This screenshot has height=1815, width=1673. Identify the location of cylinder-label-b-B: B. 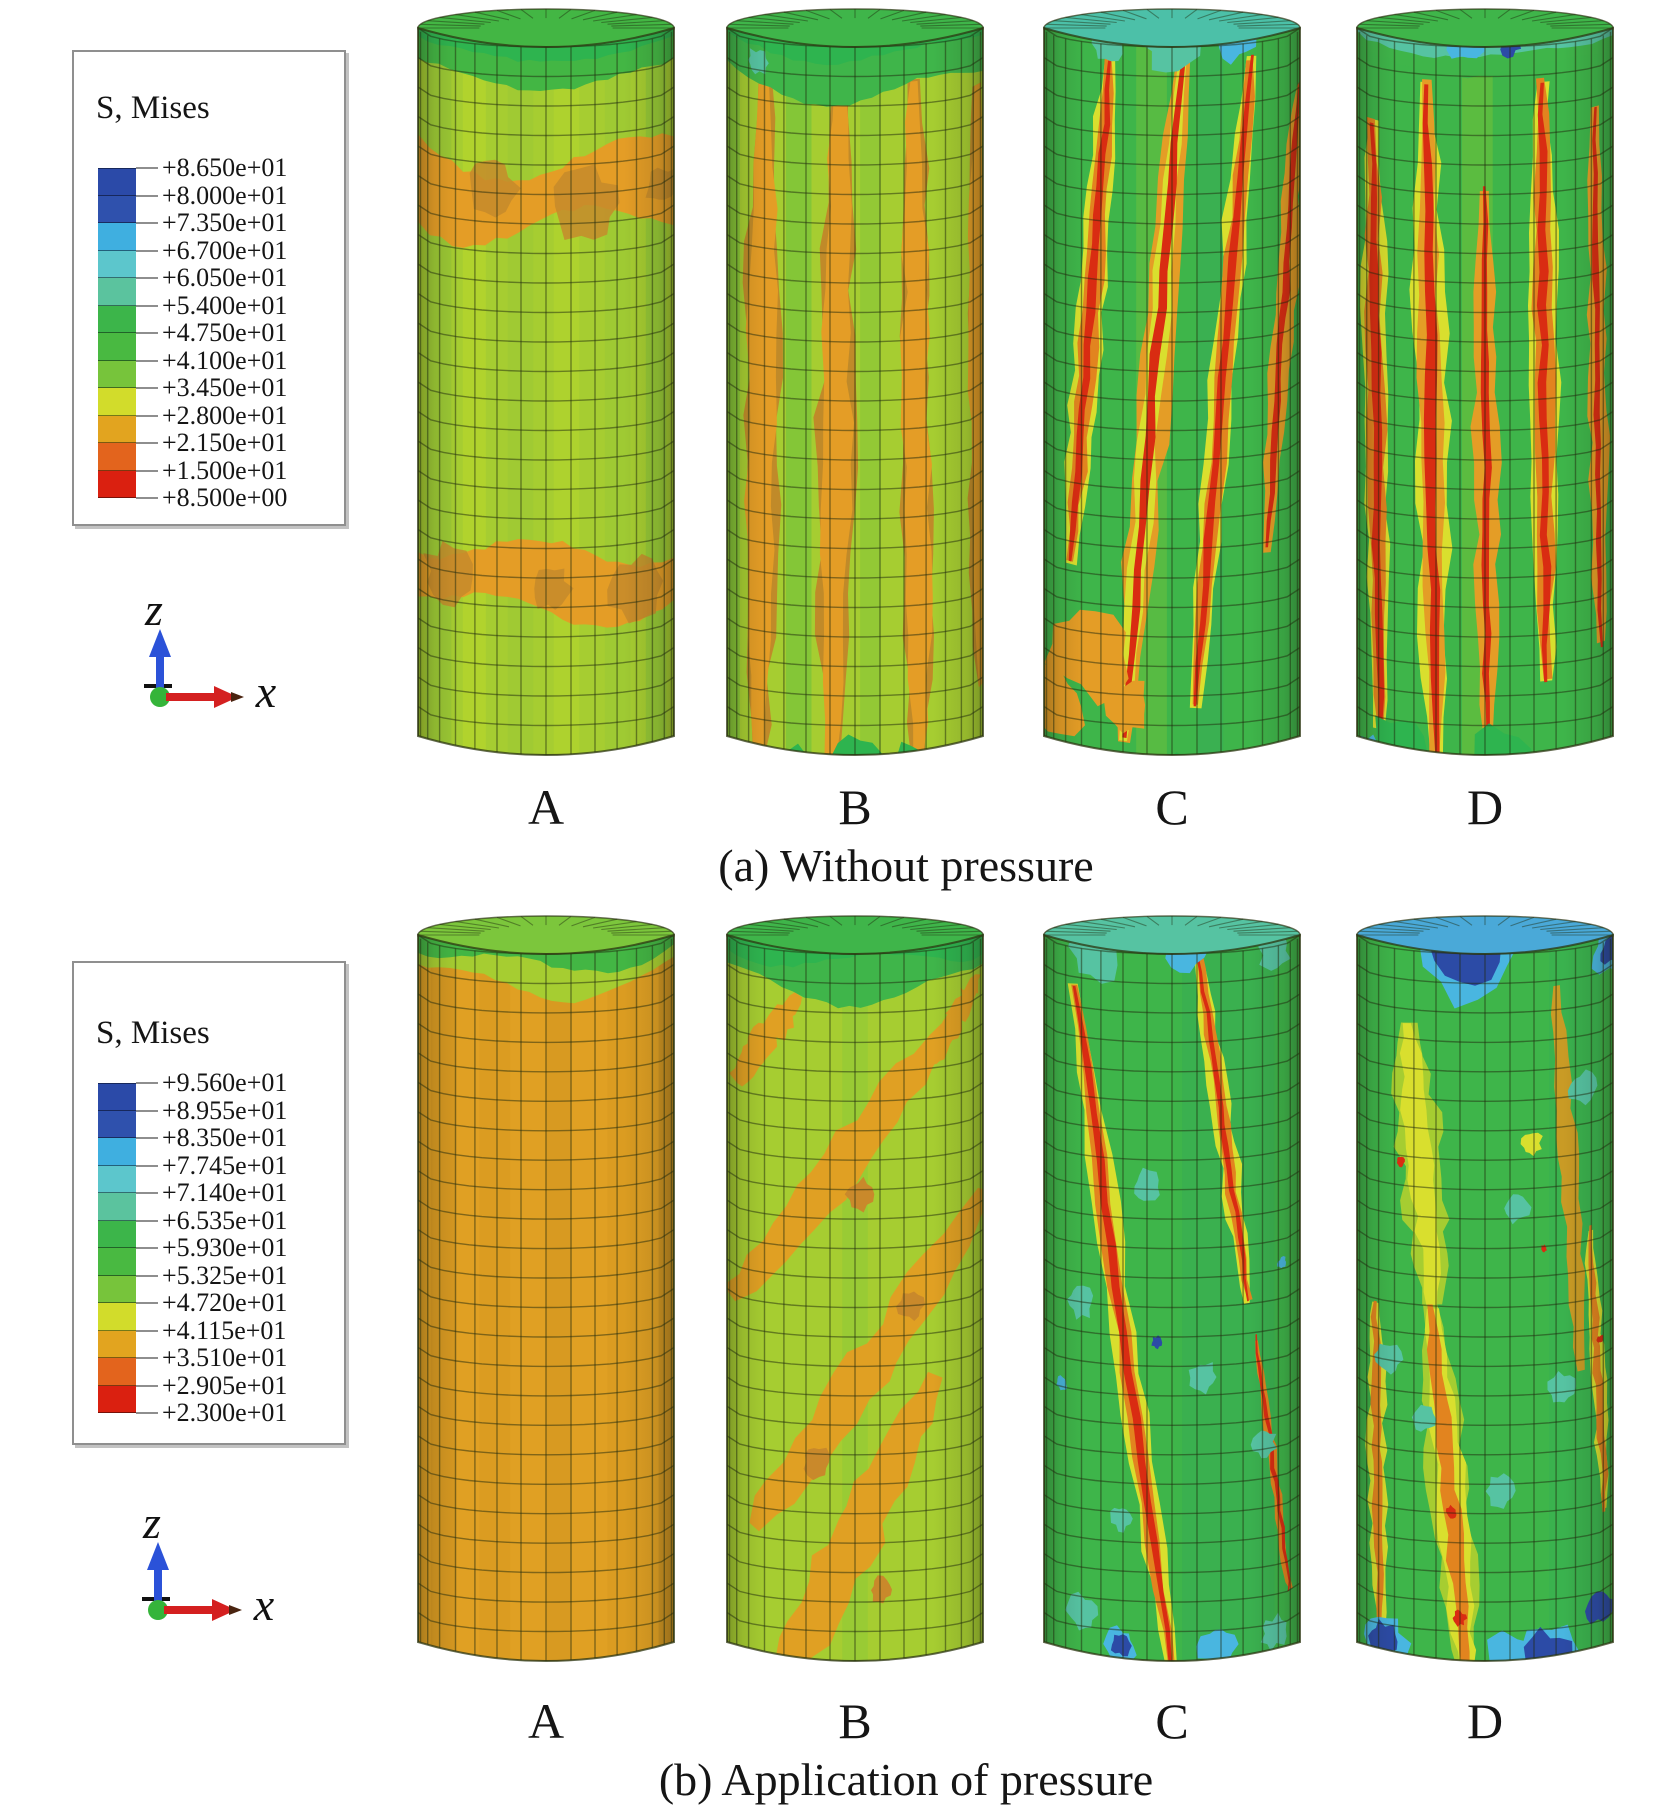
(855, 1721).